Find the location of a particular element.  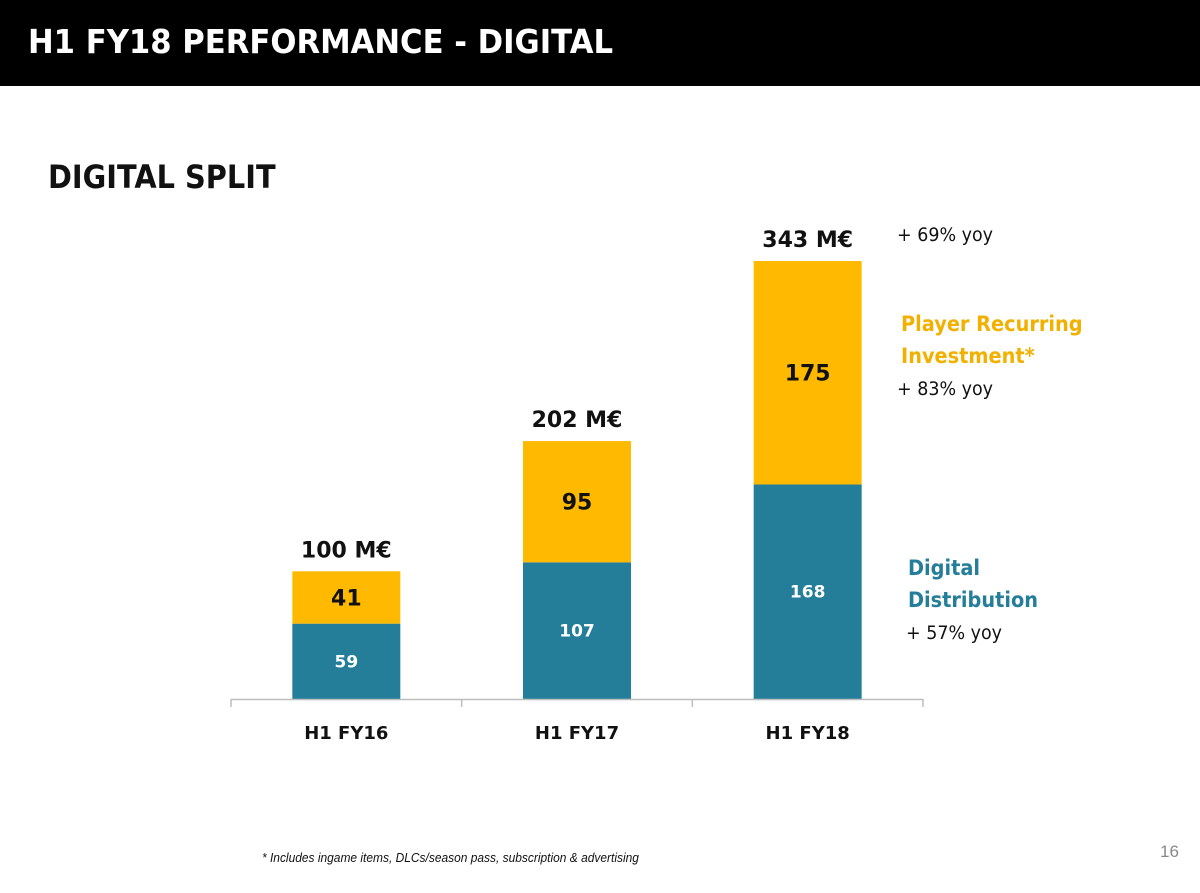

legend-player-recurring-line1: Player Recurring is located at coordinates (992, 324).